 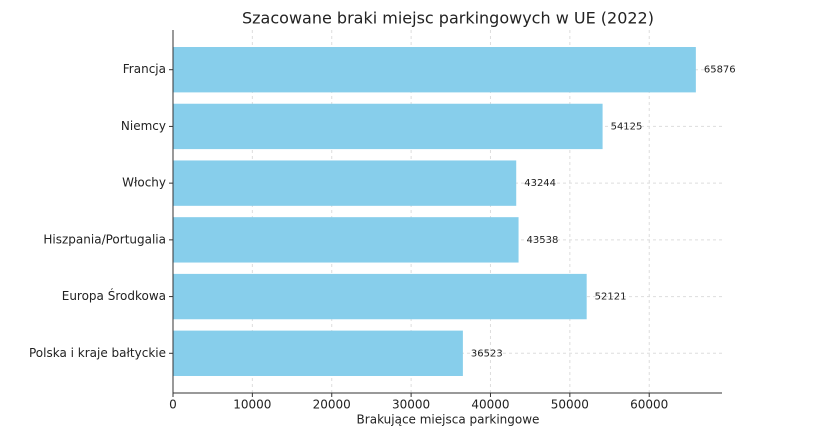 I want to click on x-tick-label: 50000, so click(x=570, y=405).